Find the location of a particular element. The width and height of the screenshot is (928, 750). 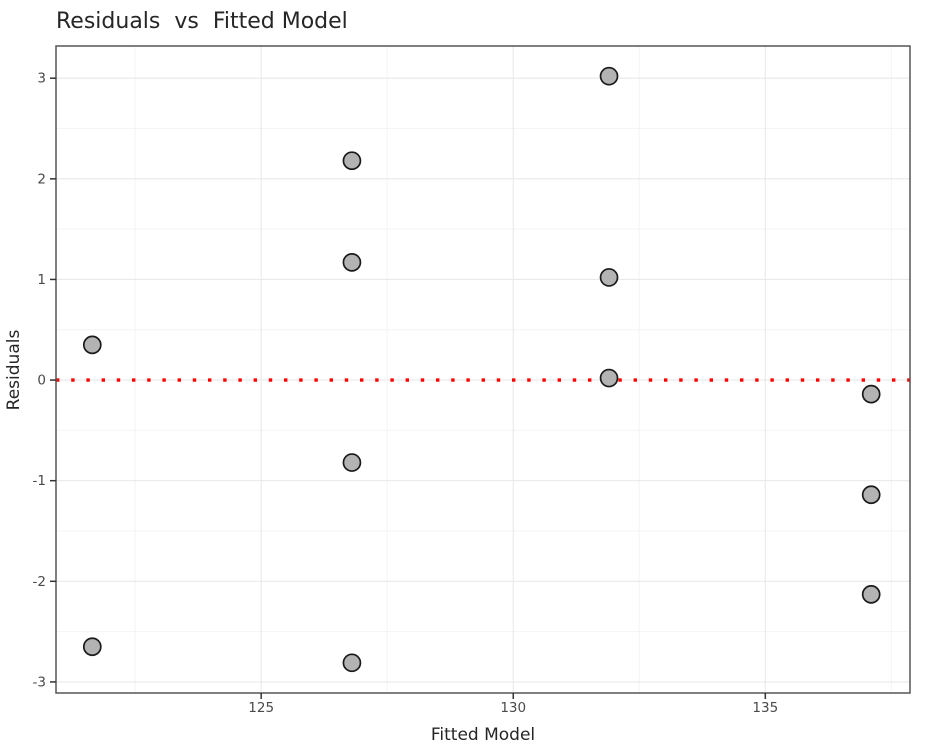

y-axis-tick-label: 3 is located at coordinates (41, 79).